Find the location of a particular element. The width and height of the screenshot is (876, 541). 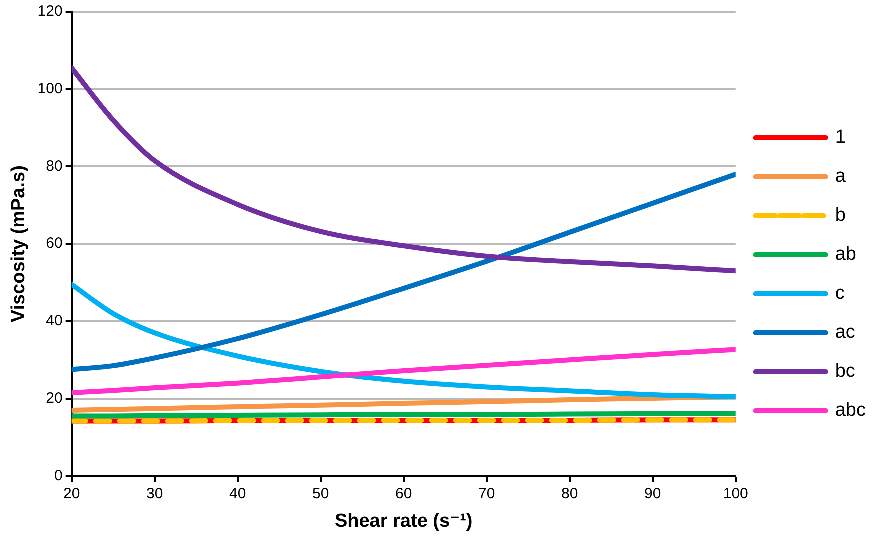

y-tick-label: 0 is located at coordinates (58, 475).